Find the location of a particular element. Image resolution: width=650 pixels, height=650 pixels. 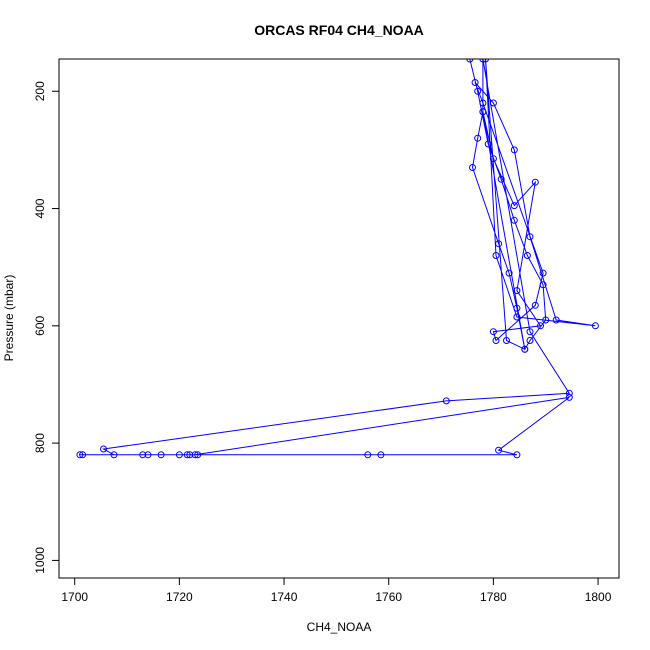

y-tick-label: 200 is located at coordinates (40, 91).